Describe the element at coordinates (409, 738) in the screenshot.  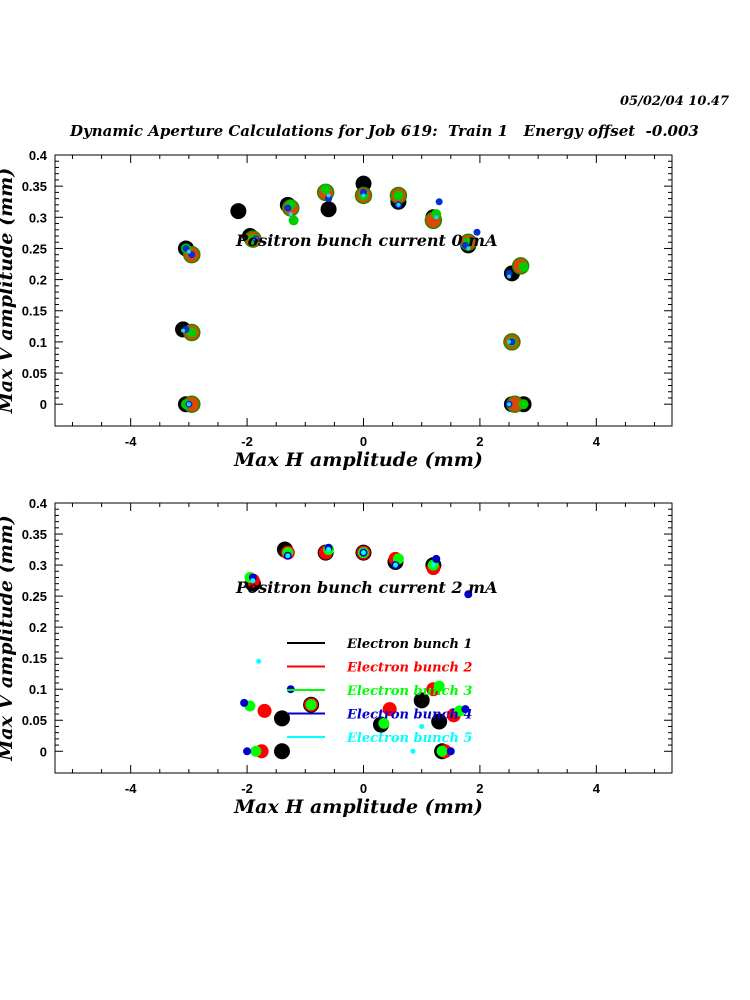
I see `legend-label: Electron bunch 5` at that location.